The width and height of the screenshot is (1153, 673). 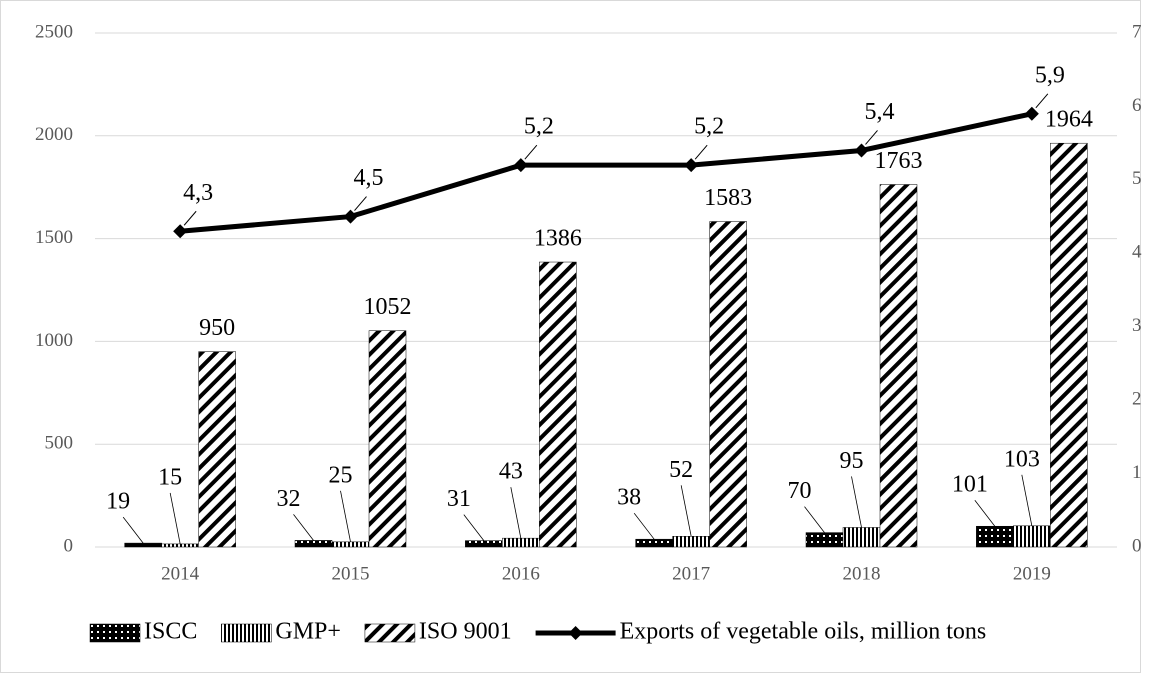 What do you see at coordinates (1050, 75) in the screenshot?
I see `data-label: 5,9` at bounding box center [1050, 75].